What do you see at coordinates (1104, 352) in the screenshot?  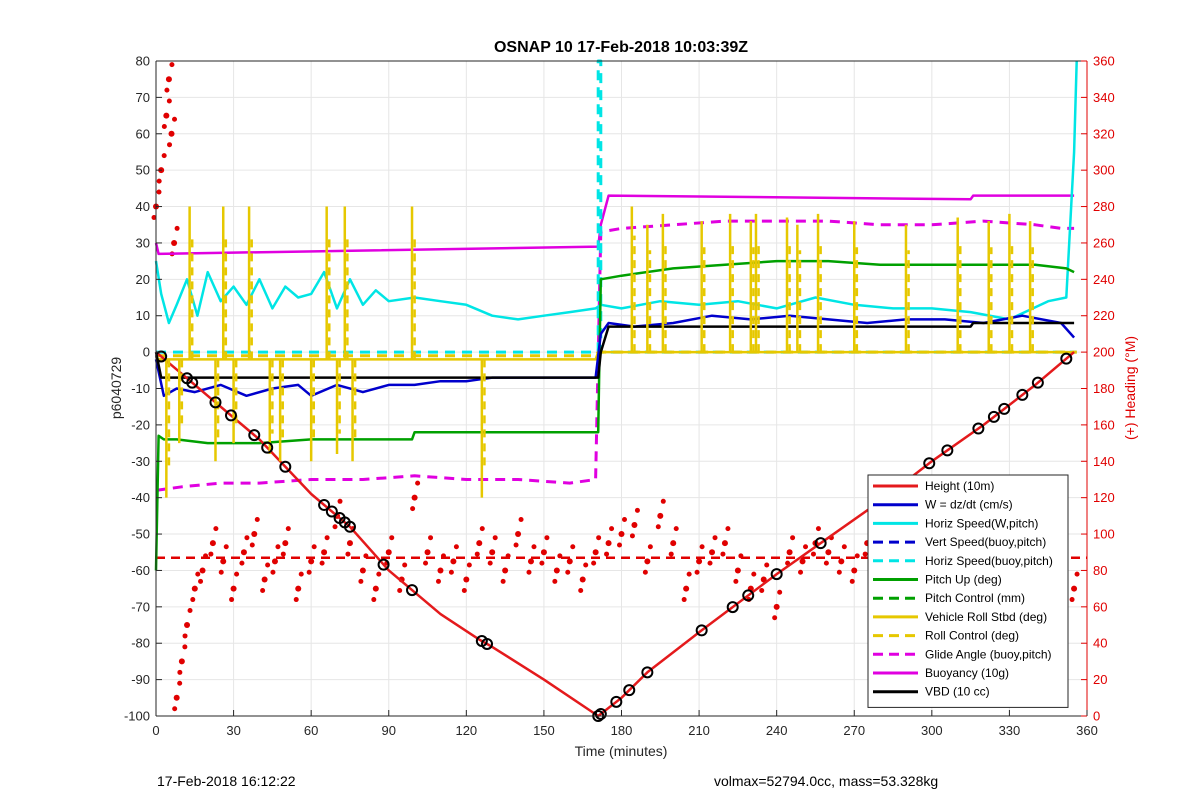 I see `y2-tick-label: 200` at bounding box center [1104, 352].